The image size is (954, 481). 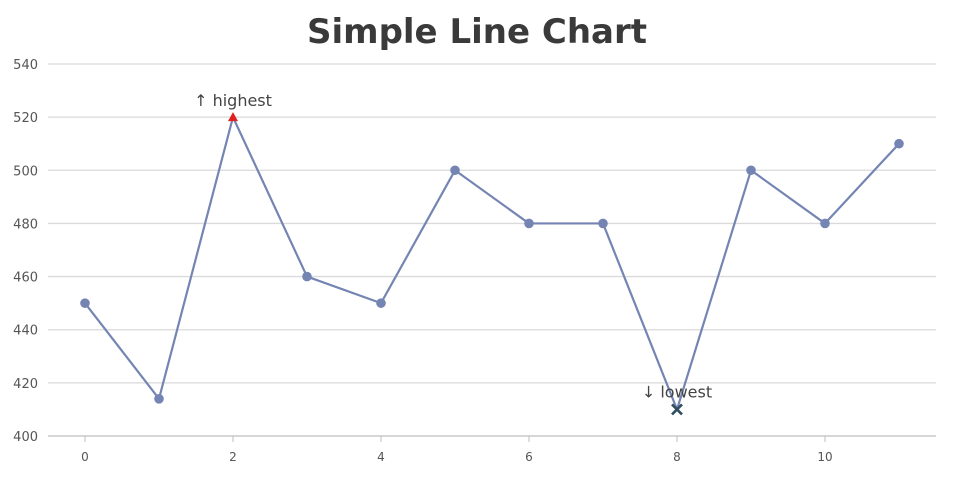 What do you see at coordinates (85, 457) in the screenshot?
I see `x-tick-label: 0` at bounding box center [85, 457].